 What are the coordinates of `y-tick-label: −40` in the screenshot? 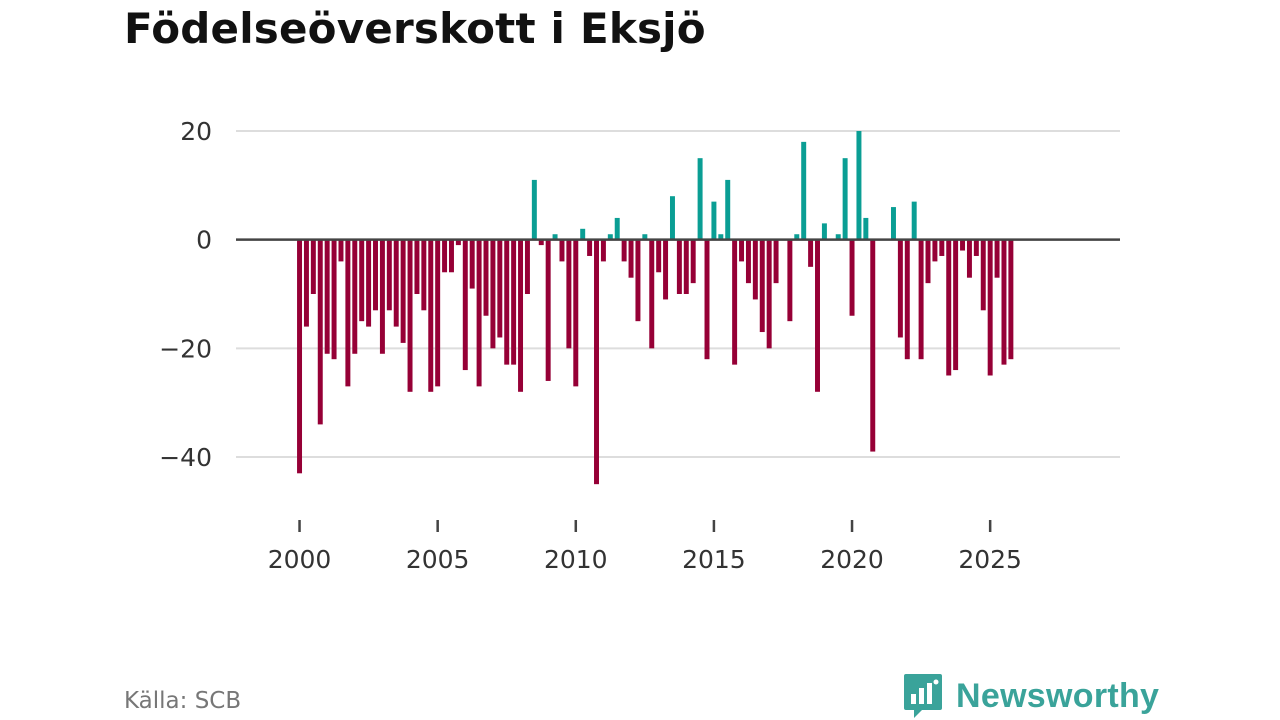 It's located at (185, 457).